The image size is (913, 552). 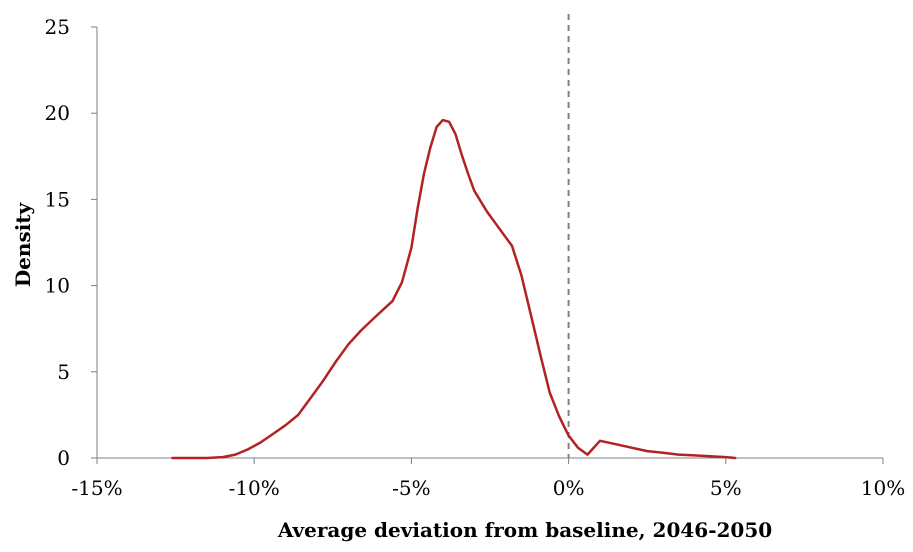 I want to click on y-tick-label: 25, so click(x=57, y=27).